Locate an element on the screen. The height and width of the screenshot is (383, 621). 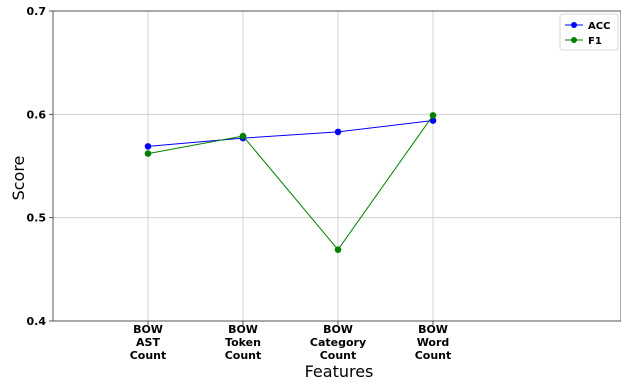
y-axis-ticks: 0.4 0.5 0.6 0.7 is located at coordinates (40, 166).